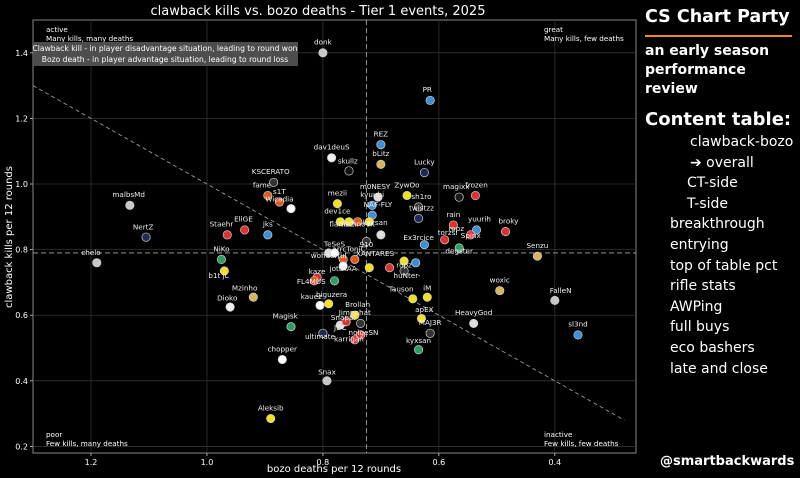 The width and height of the screenshot is (800, 478). I want to click on player-label: chopper, so click(282, 348).